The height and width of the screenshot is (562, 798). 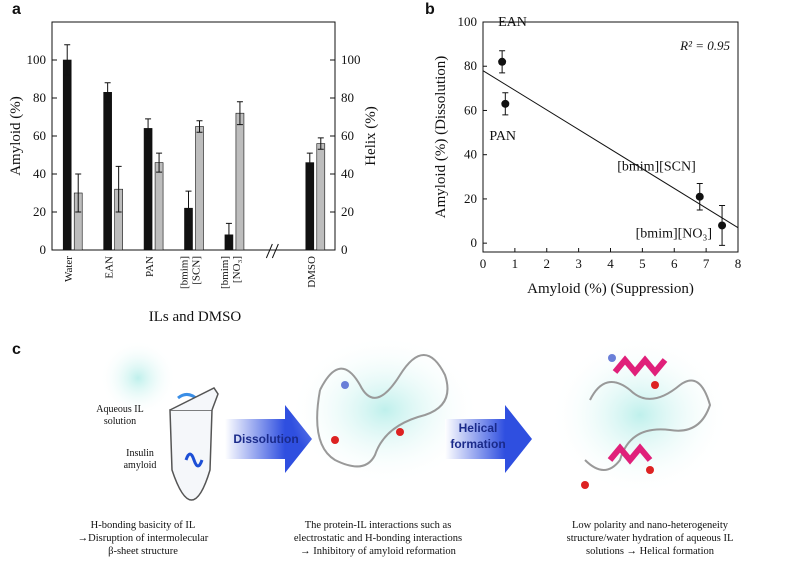 I want to click on arrow-label: Helical, so click(x=478, y=428).